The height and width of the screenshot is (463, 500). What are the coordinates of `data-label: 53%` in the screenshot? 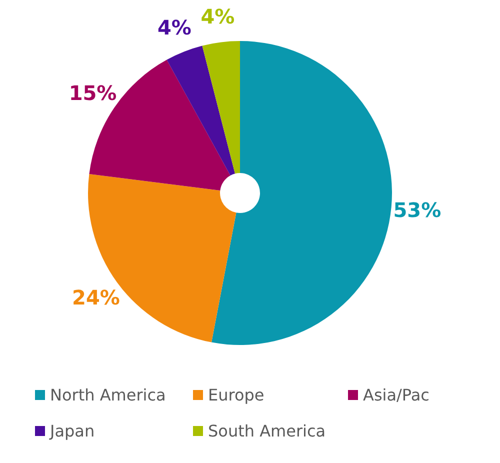 It's located at (417, 210).